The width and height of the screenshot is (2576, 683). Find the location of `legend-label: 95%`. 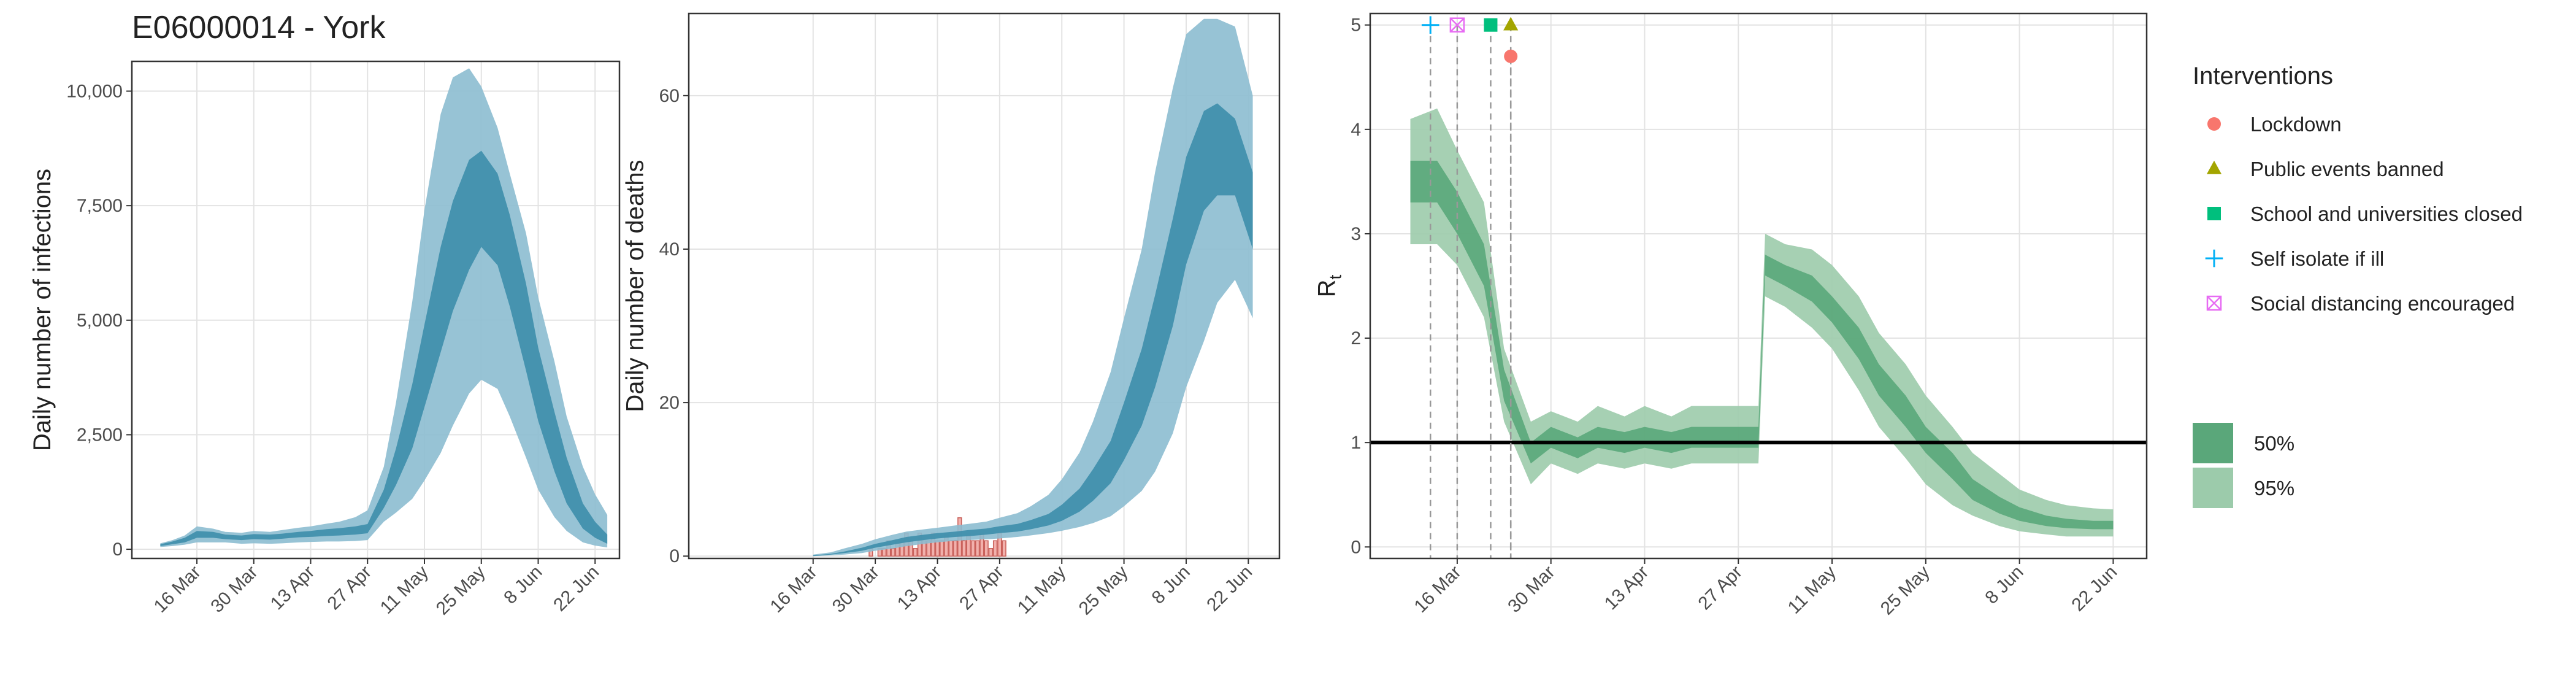

legend-label: 95% is located at coordinates (2274, 488).